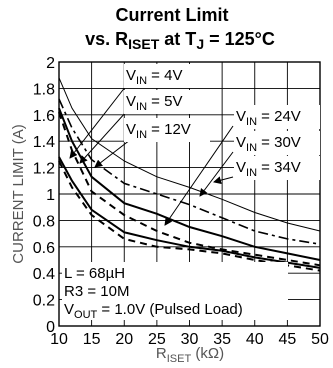 The height and width of the screenshot is (368, 333). I want to click on annotation-arrow-vin30, so click(216, 174).